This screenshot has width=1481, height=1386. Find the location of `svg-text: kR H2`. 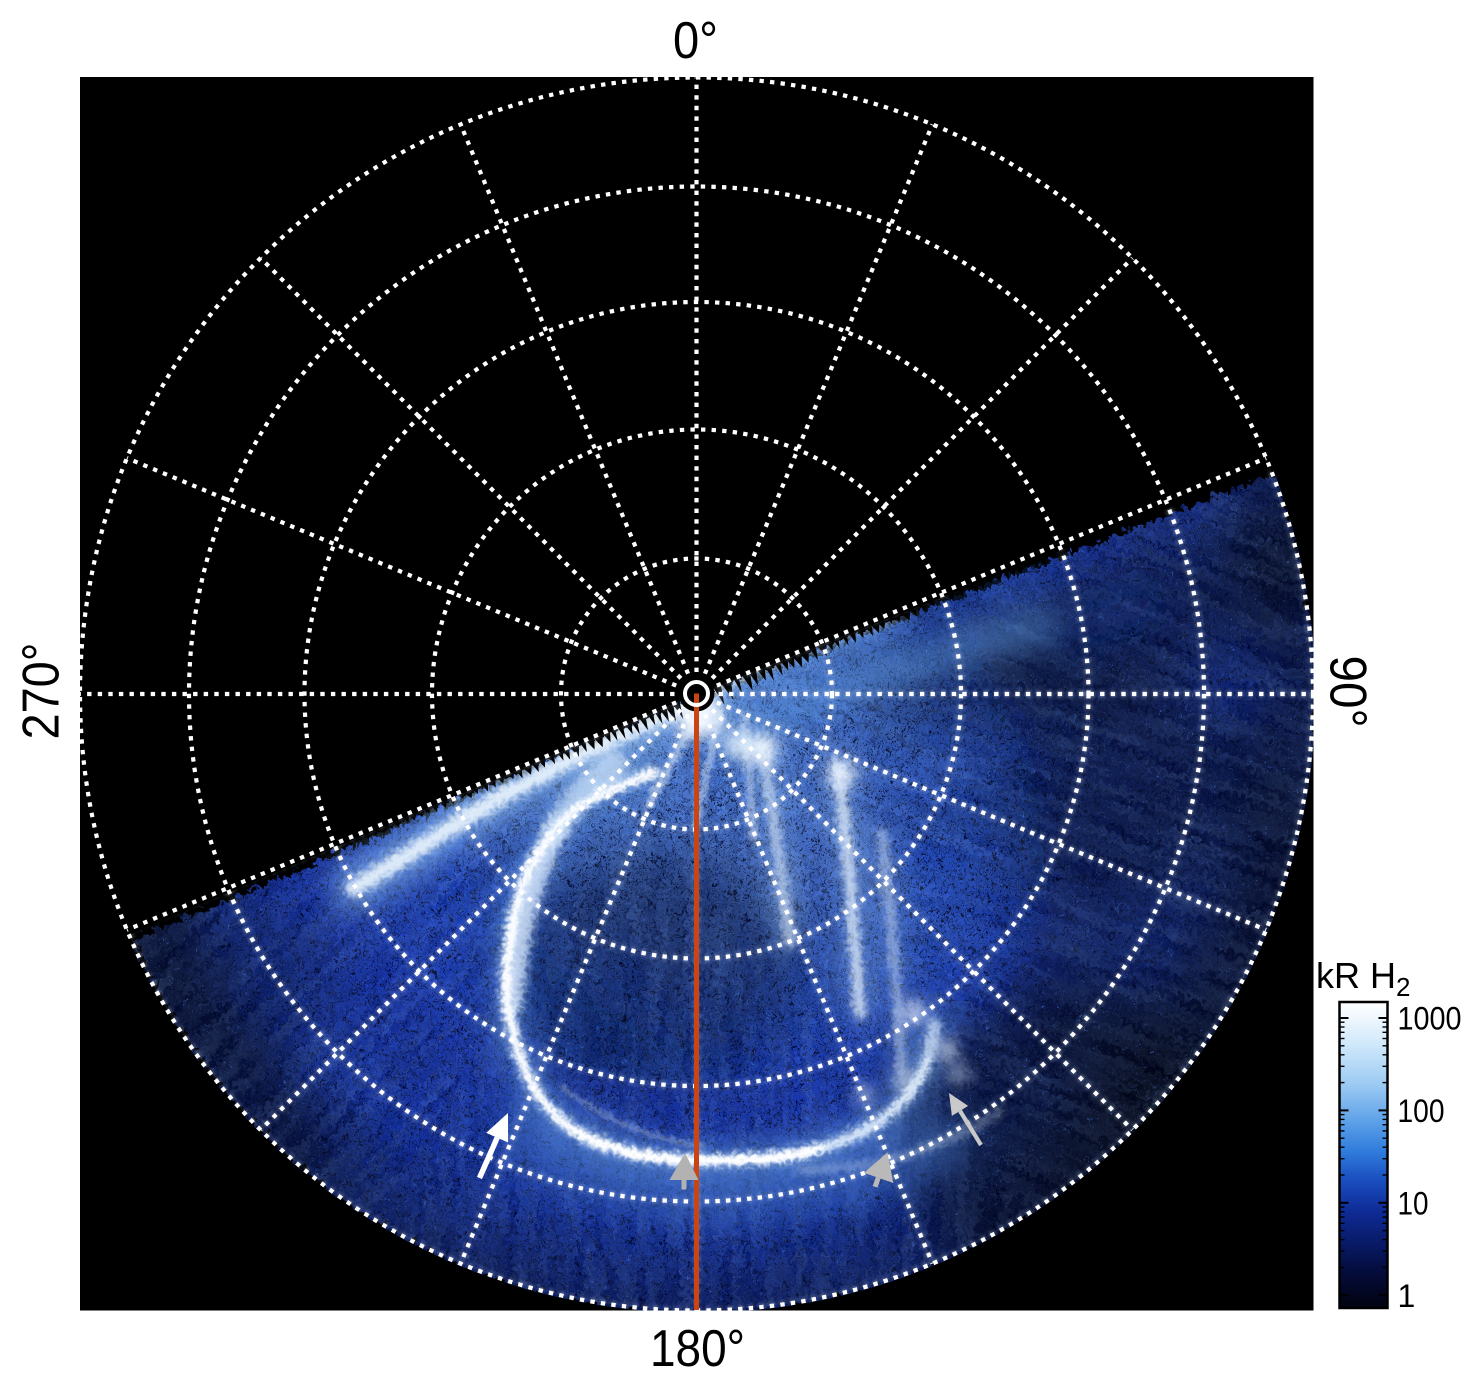

svg-text: kR H2 is located at coordinates (1363, 978).